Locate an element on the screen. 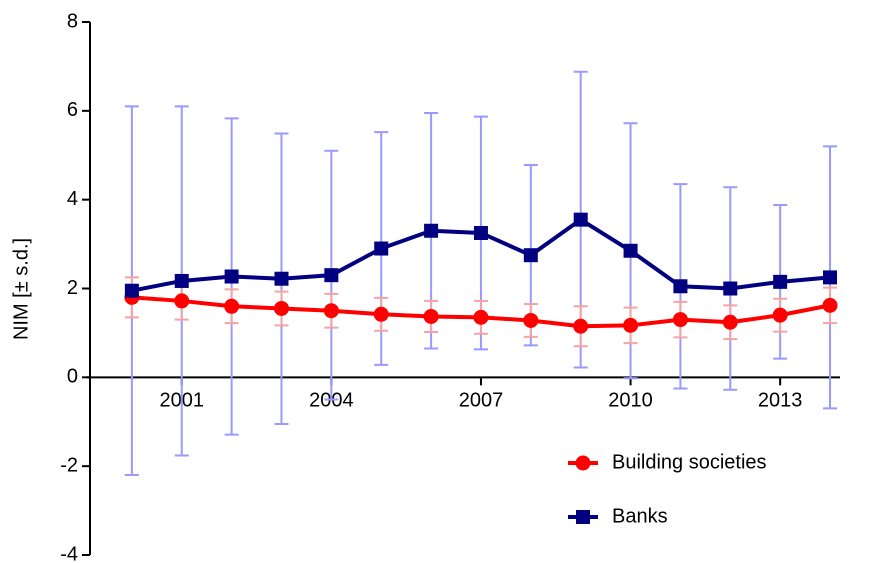 The width and height of the screenshot is (873, 563). x-tick-label: 2007 is located at coordinates (481, 401).